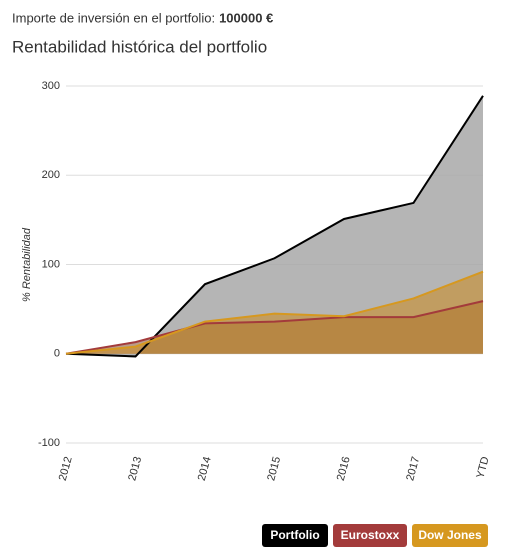  Describe the element at coordinates (51, 175) in the screenshot. I see `y-tick-label: 200` at that location.